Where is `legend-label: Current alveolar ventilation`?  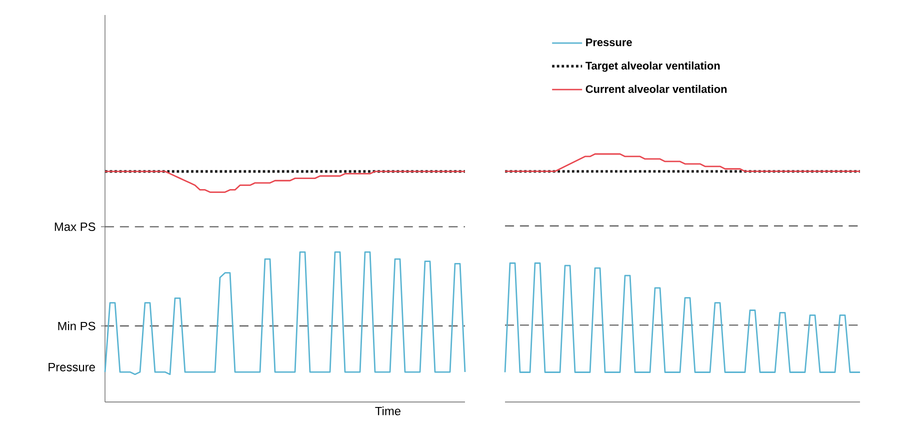
legend-label: Current alveolar ventilation is located at coordinates (656, 88).